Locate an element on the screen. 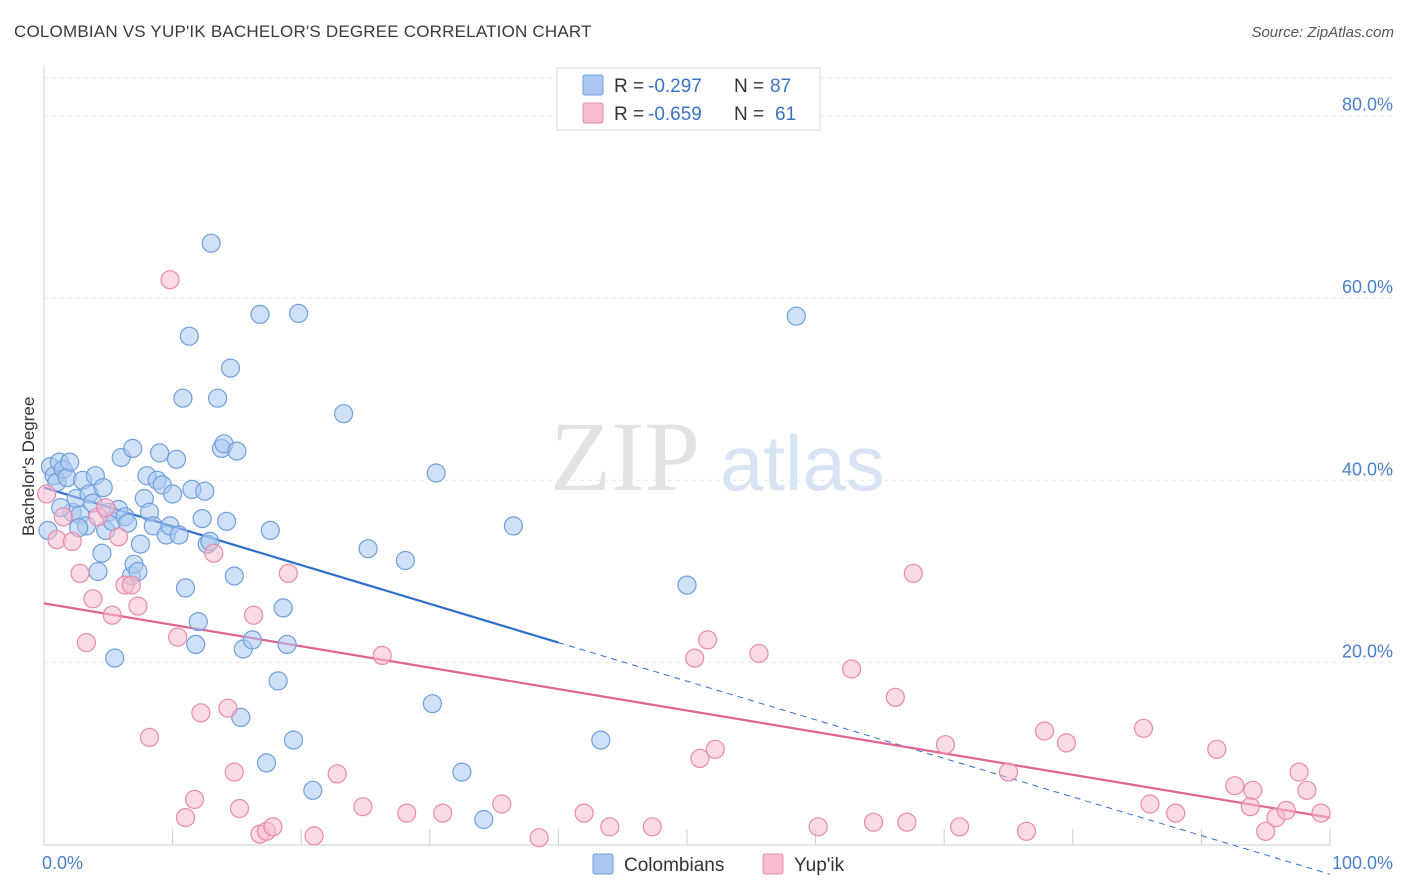 The image size is (1406, 892). legend-r-label-1: R = is located at coordinates (629, 86).